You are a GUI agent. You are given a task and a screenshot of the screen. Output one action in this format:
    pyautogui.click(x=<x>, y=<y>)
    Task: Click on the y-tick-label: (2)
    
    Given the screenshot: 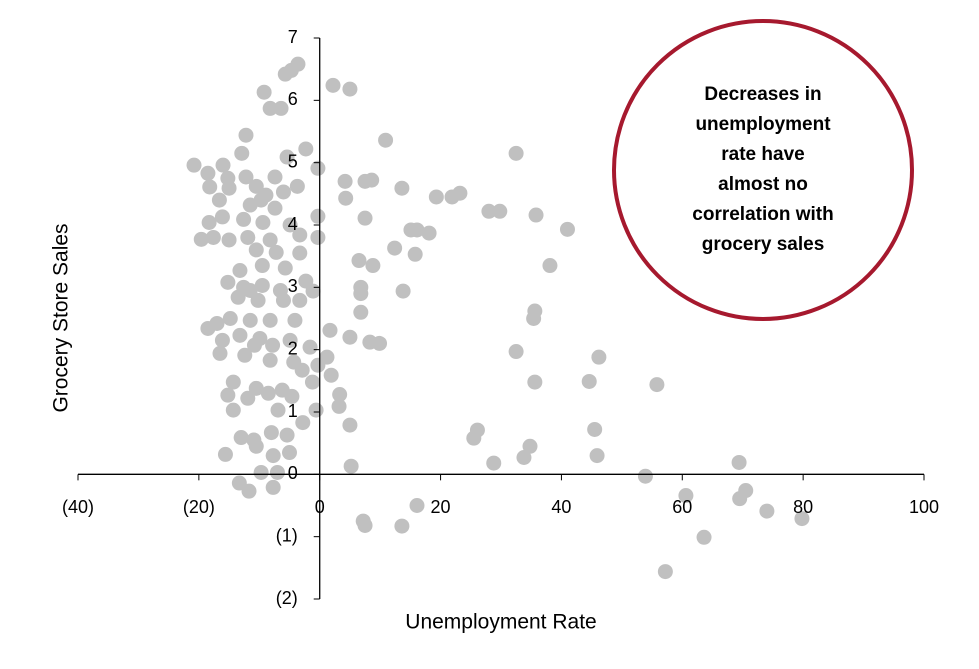 What is the action you would take?
    pyautogui.click(x=287, y=598)
    